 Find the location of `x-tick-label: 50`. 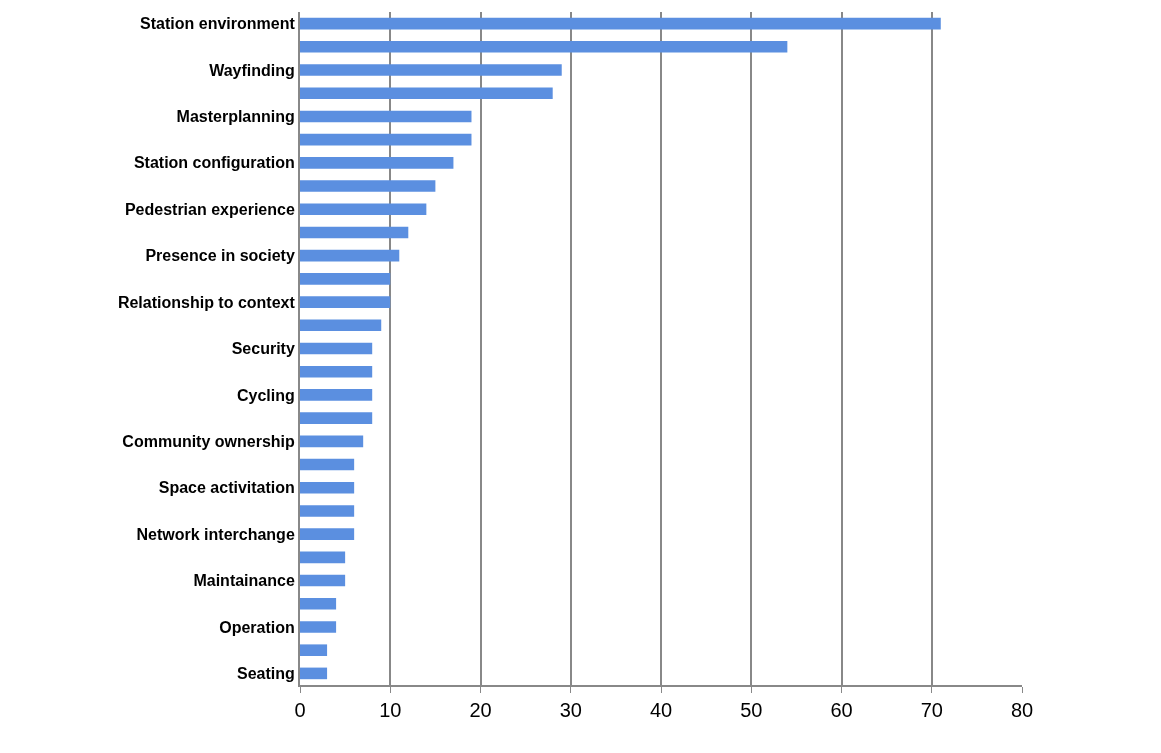

x-tick-label: 50 is located at coordinates (751, 710).